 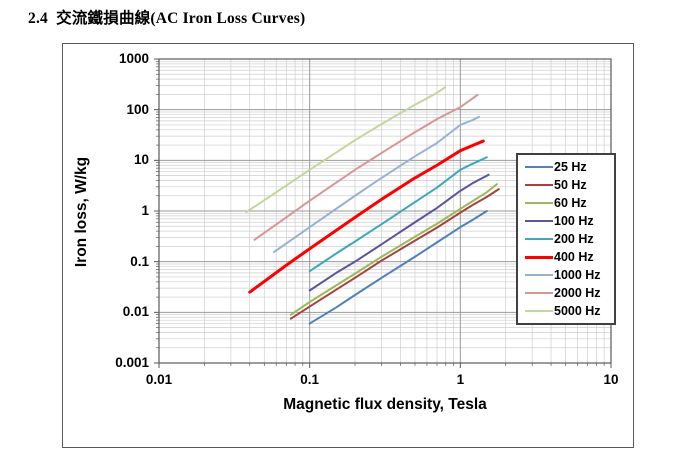 I want to click on legend-item-2000-hz: 2000 Hz, so click(x=569, y=293).